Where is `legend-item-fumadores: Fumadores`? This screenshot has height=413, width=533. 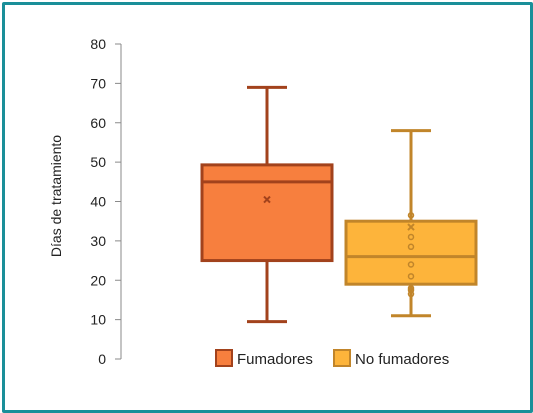 legend-item-fumadores: Fumadores is located at coordinates (264, 358).